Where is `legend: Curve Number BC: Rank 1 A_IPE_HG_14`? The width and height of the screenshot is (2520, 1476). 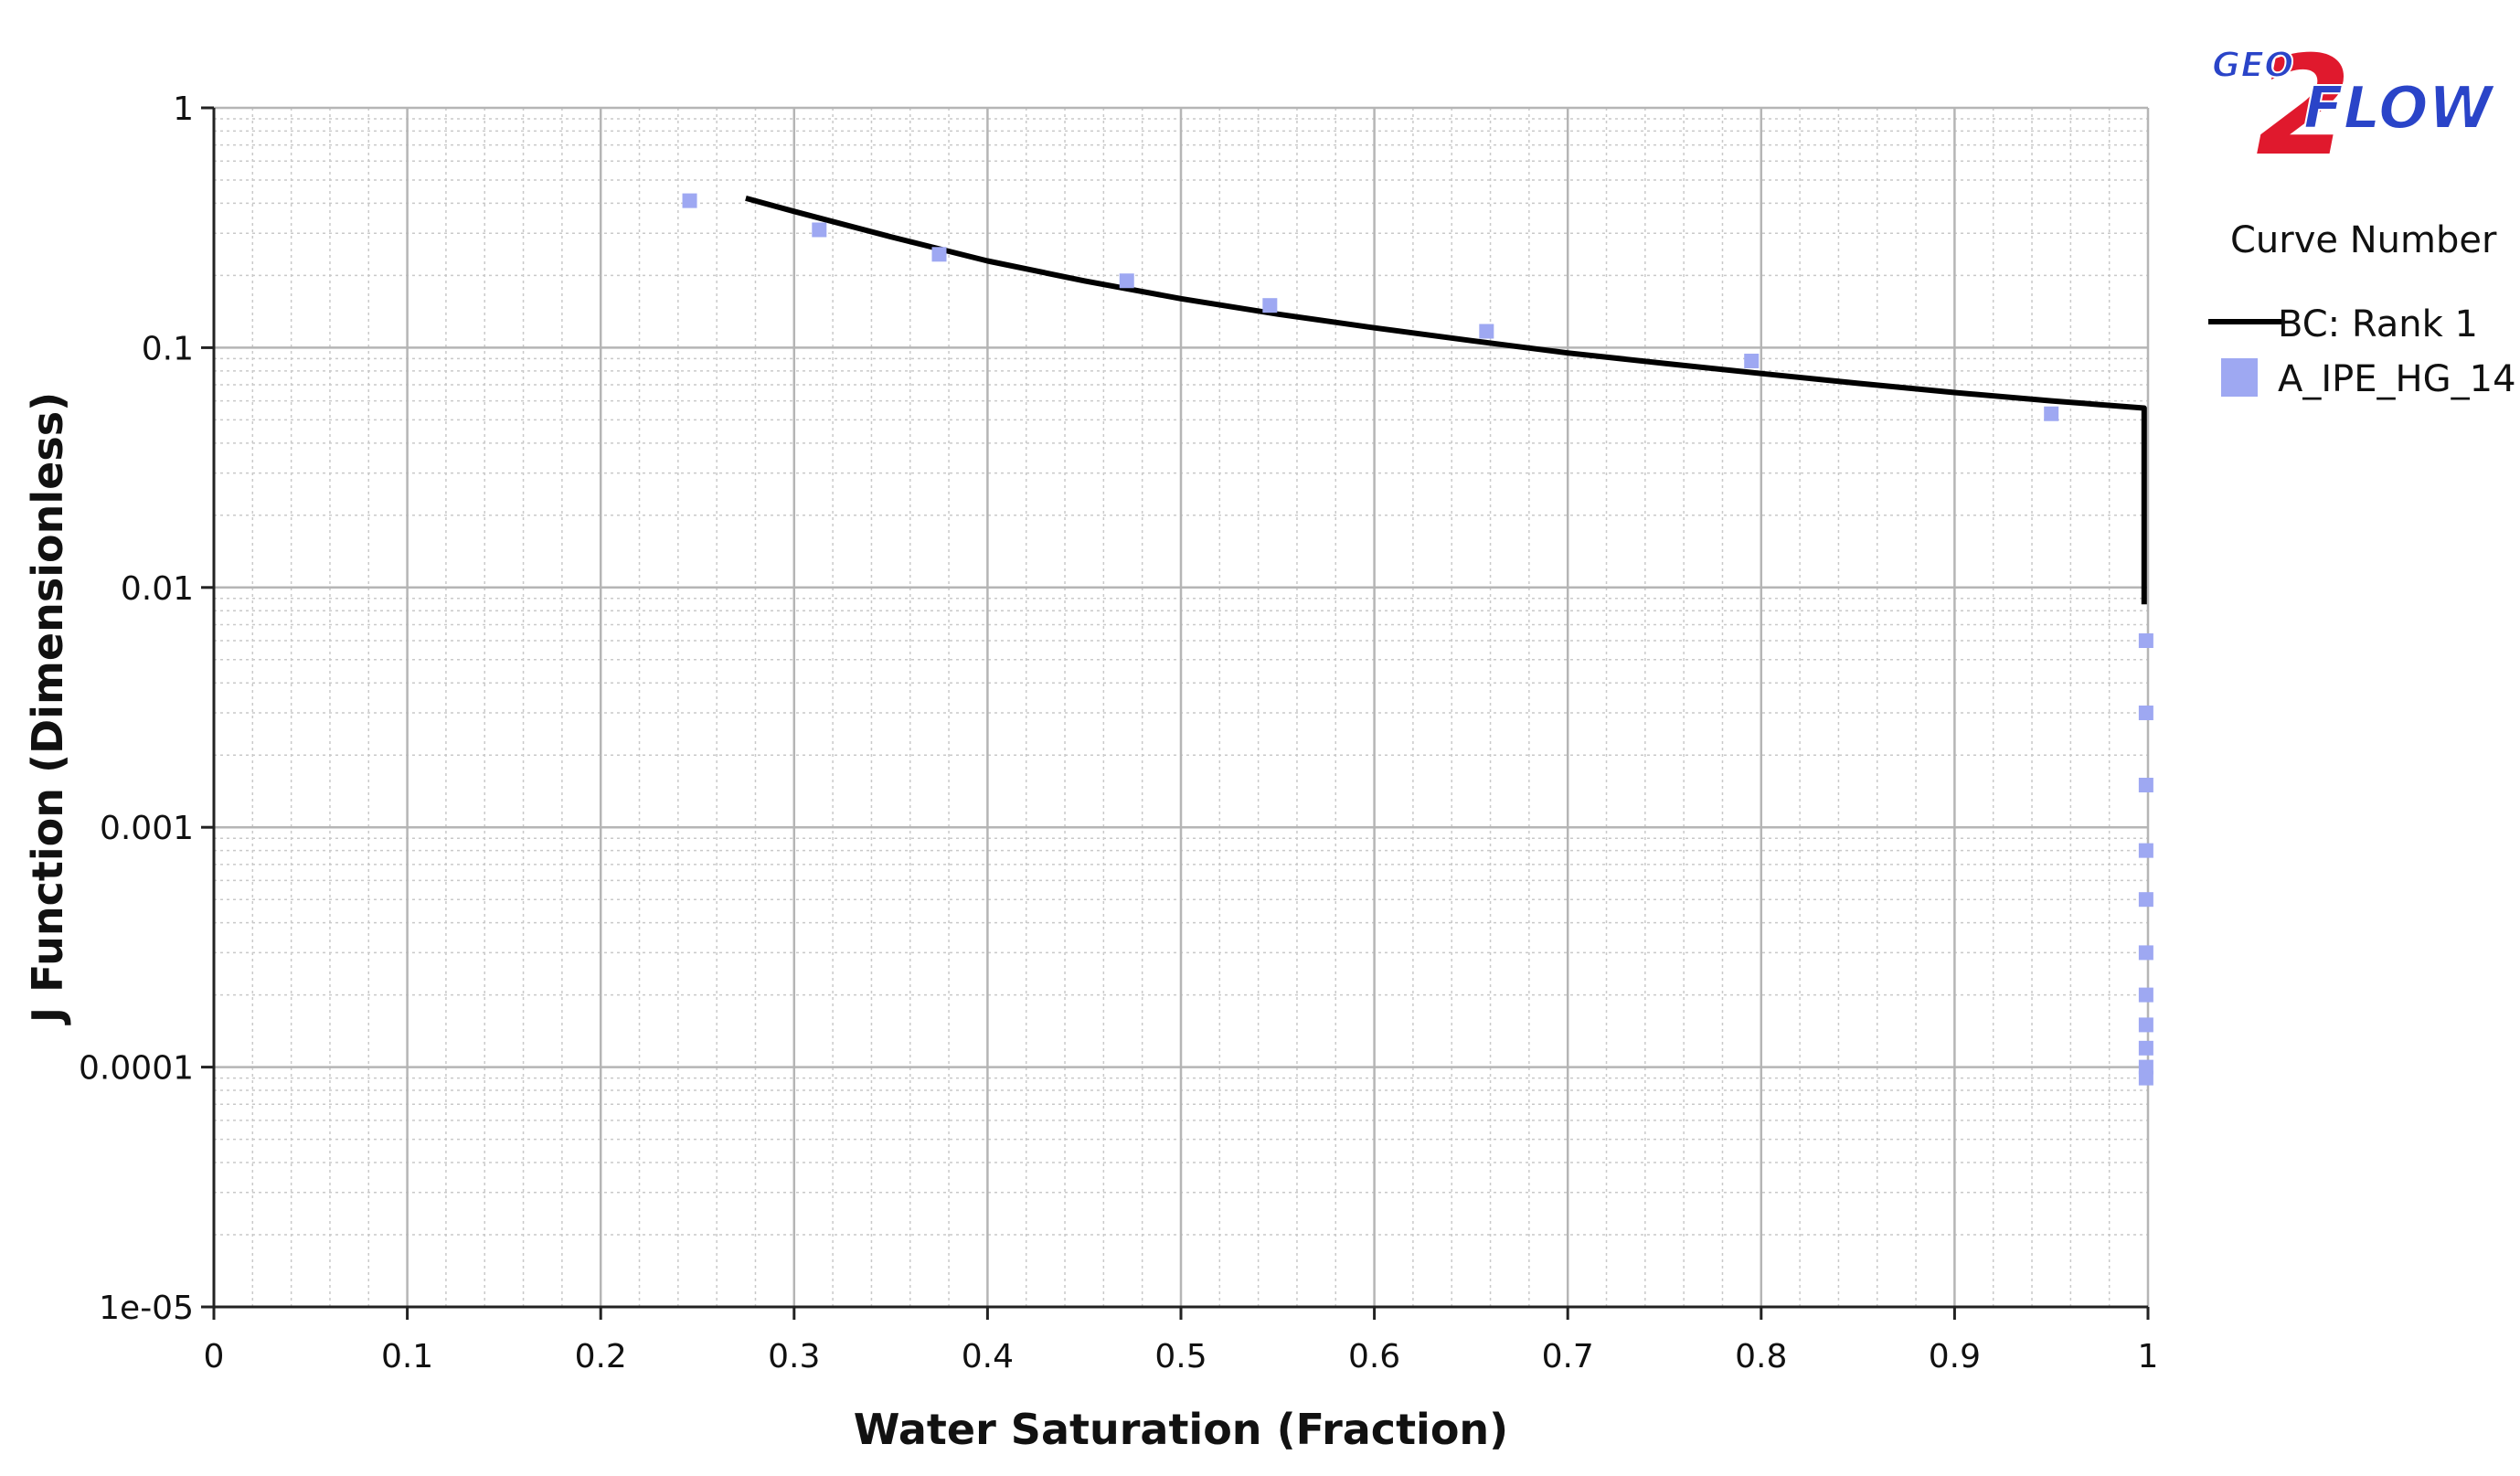
legend: Curve Number BC: Rank 1 A_IPE_HG_14 is located at coordinates (2362, 309).